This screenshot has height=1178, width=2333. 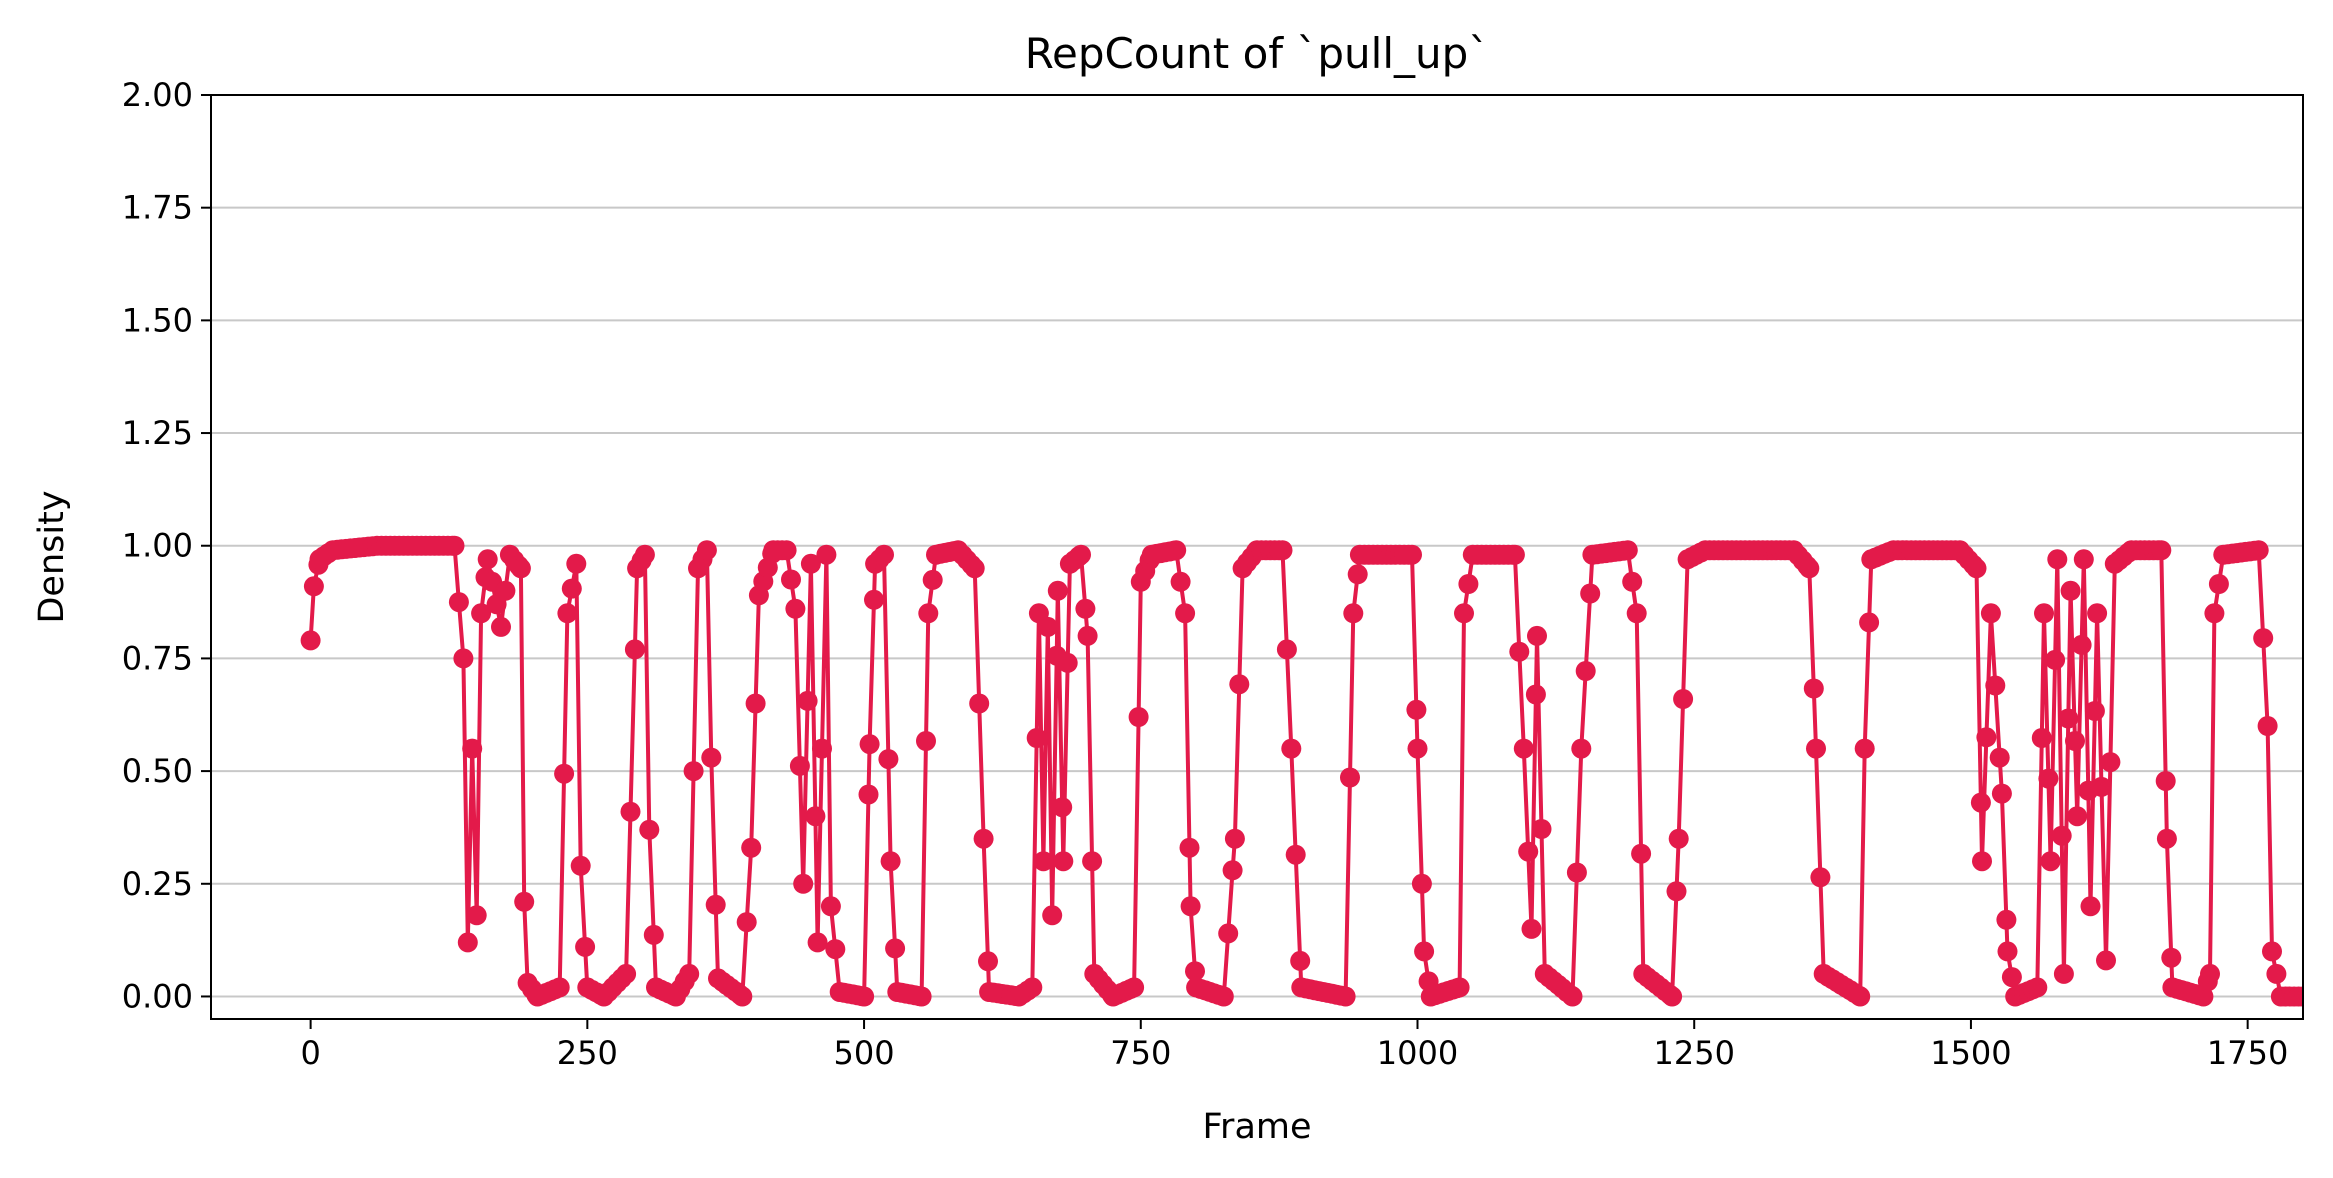 What do you see at coordinates (1970, 1053) in the screenshot?
I see `x-tick-label: 1500` at bounding box center [1970, 1053].